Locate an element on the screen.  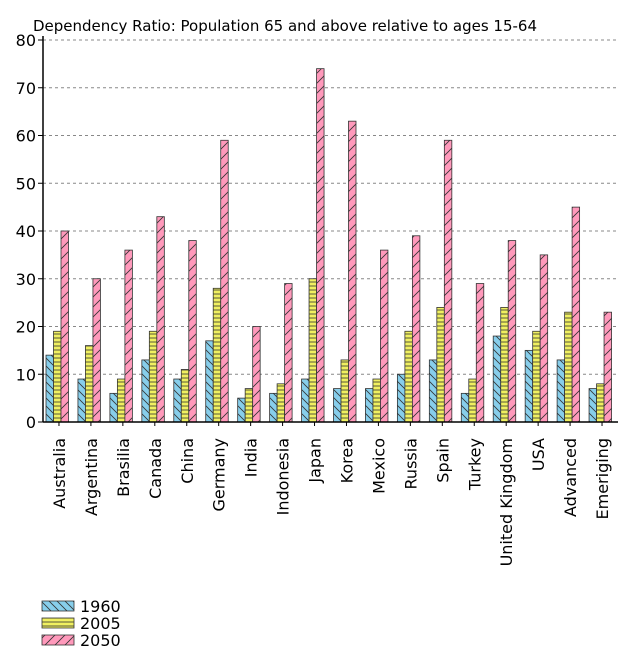
y-tick-label: 50 is located at coordinates (26, 183).